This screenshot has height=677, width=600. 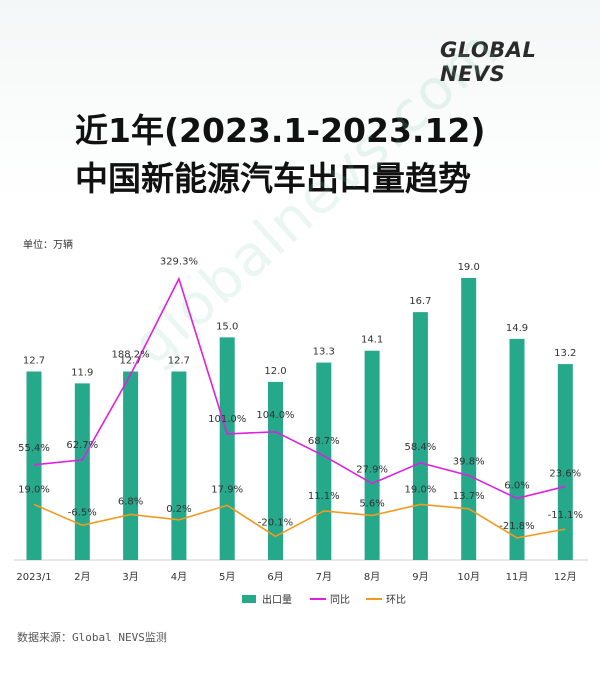 I want to click on yoy-label-7: 68.7%, so click(x=324, y=441).